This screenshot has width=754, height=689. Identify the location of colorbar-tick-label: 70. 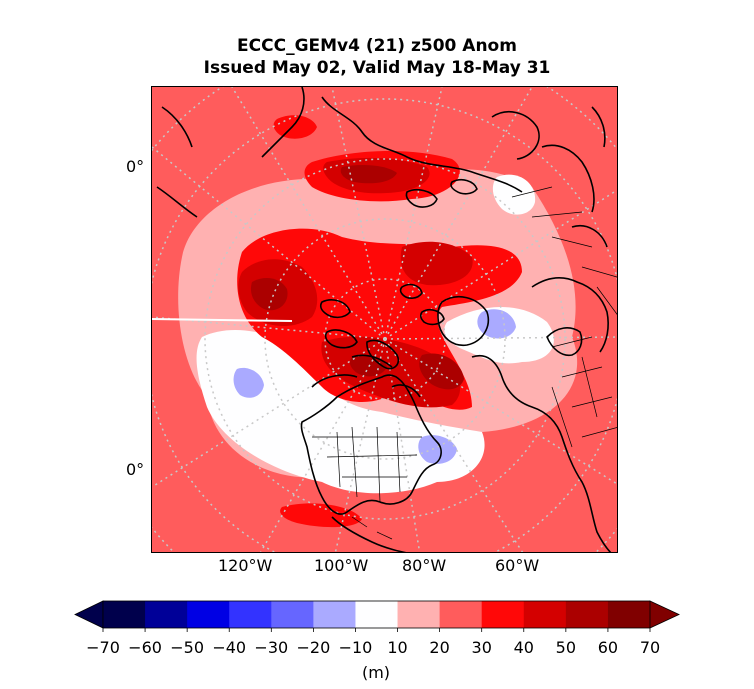
(650, 647).